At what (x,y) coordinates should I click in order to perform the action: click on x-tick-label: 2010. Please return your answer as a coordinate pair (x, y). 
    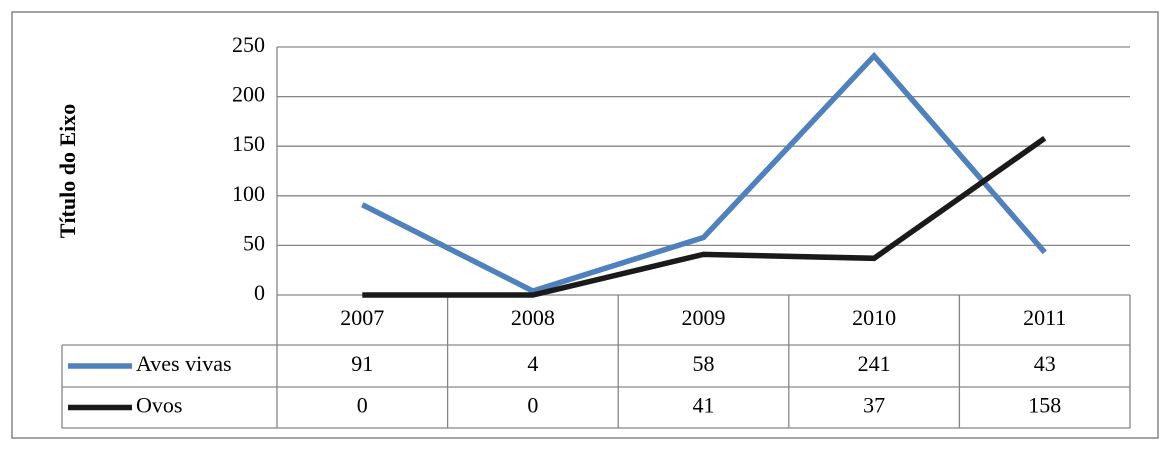
    Looking at the image, I should click on (874, 317).